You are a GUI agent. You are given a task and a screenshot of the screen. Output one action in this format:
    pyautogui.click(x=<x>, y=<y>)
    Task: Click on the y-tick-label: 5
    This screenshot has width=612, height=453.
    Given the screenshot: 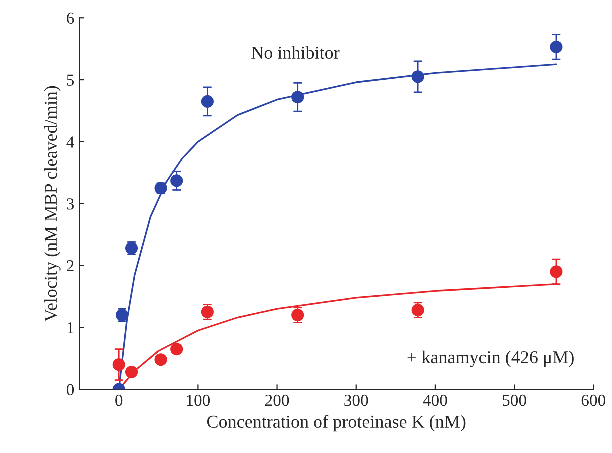 What is the action you would take?
    pyautogui.click(x=70, y=80)
    